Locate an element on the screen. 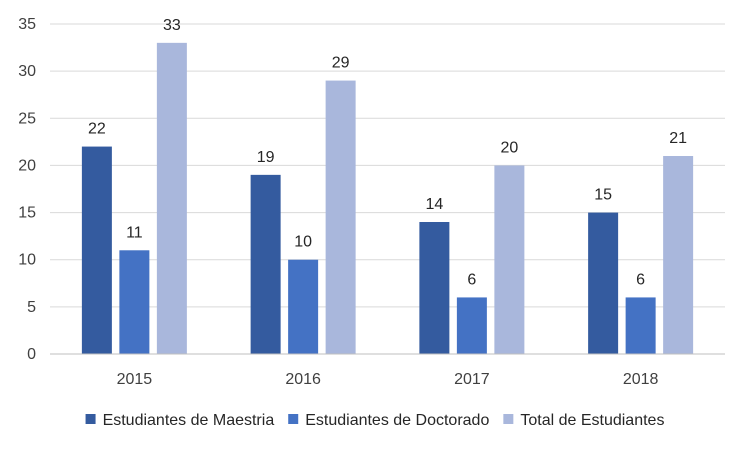 The height and width of the screenshot is (455, 750). data-label: 19 is located at coordinates (266, 157).